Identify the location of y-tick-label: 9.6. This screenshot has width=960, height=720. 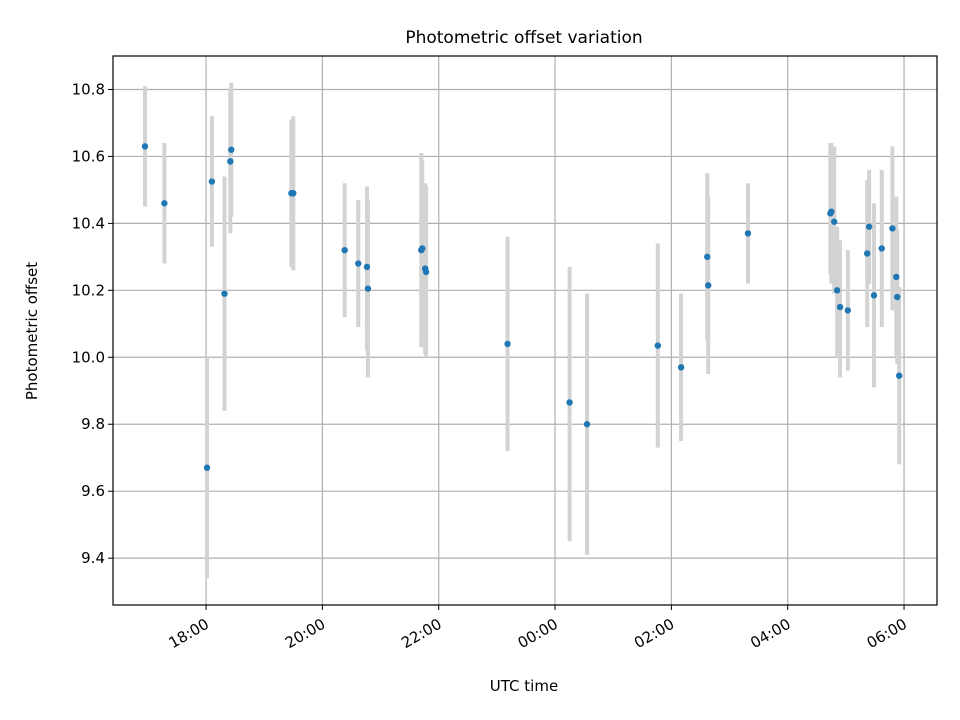
(93, 491).